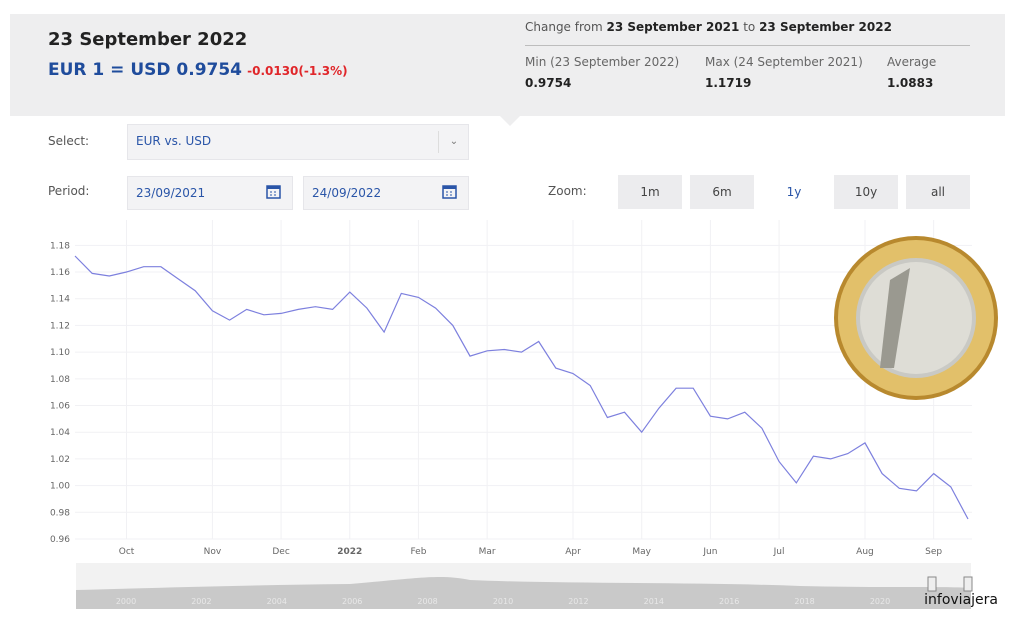 This screenshot has width=1024, height=632. I want to click on navigator-year: 2016, so click(729, 601).